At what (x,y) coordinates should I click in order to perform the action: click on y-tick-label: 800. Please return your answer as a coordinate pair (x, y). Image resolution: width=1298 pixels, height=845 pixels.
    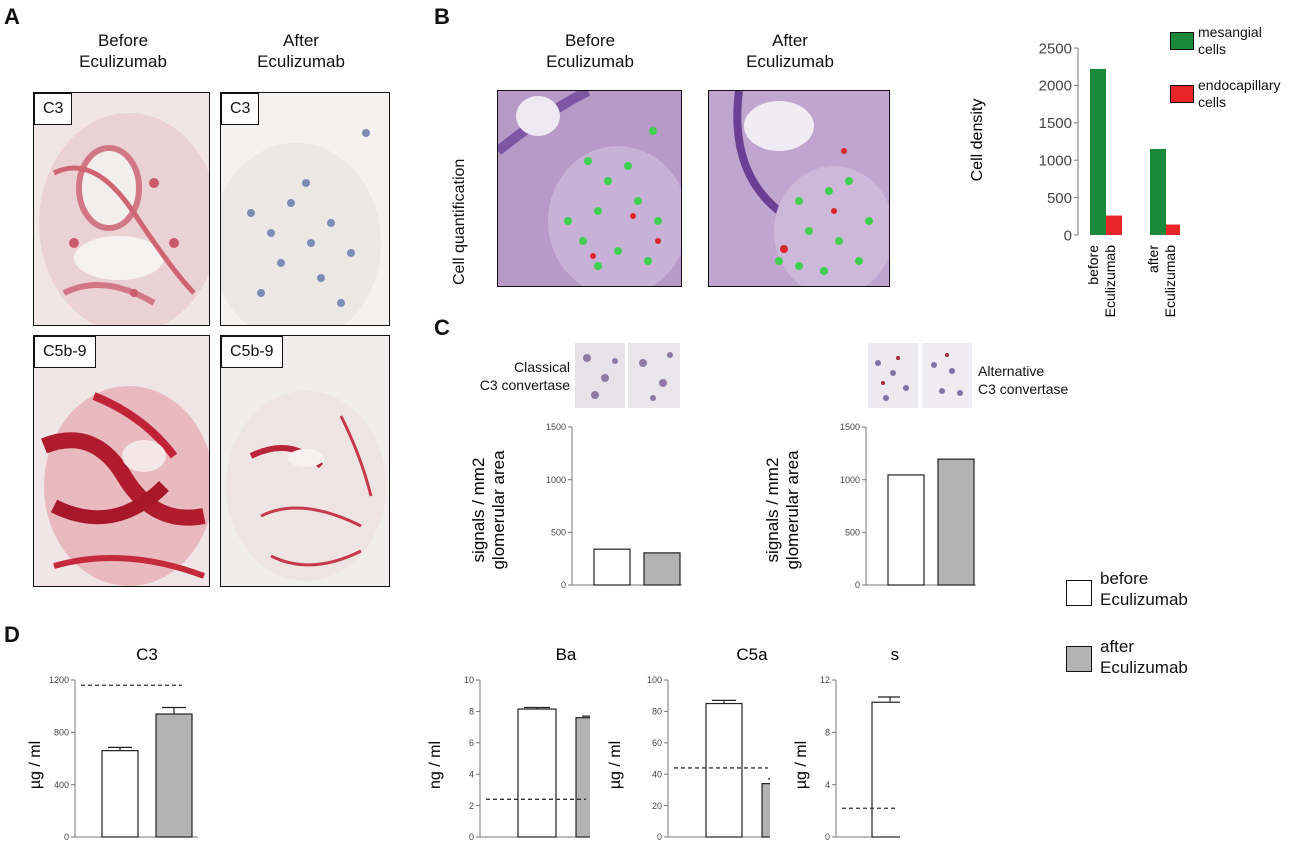
    Looking at the image, I should click on (61, 732).